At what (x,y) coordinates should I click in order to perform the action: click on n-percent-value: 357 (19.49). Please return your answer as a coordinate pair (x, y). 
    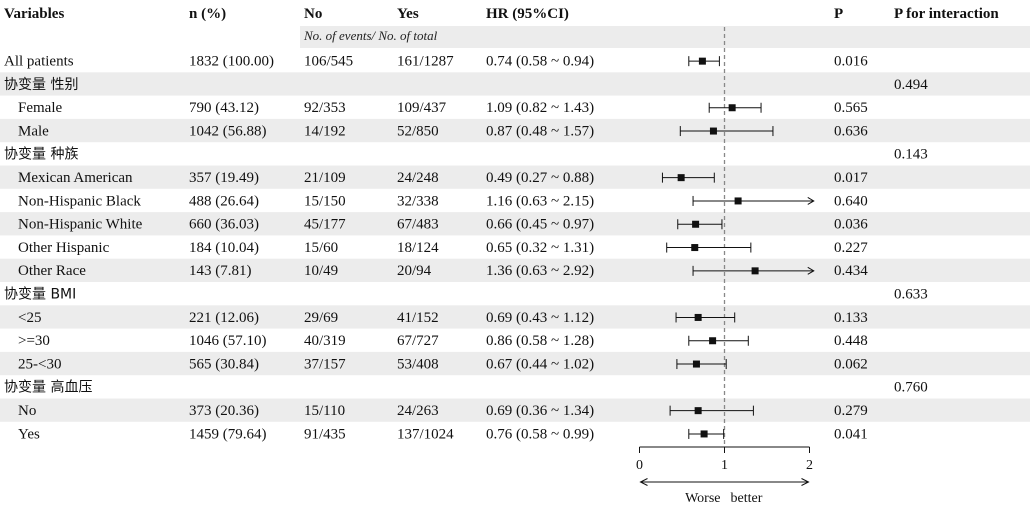
    Looking at the image, I should click on (224, 178).